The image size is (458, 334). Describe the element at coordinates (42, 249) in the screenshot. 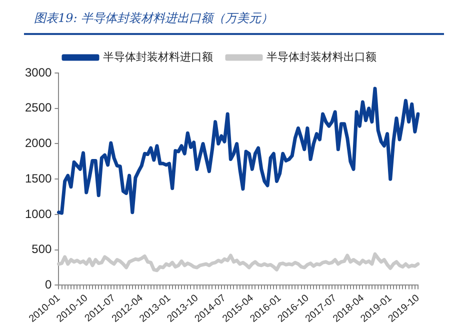

I see `y-tick-label: 500` at that location.